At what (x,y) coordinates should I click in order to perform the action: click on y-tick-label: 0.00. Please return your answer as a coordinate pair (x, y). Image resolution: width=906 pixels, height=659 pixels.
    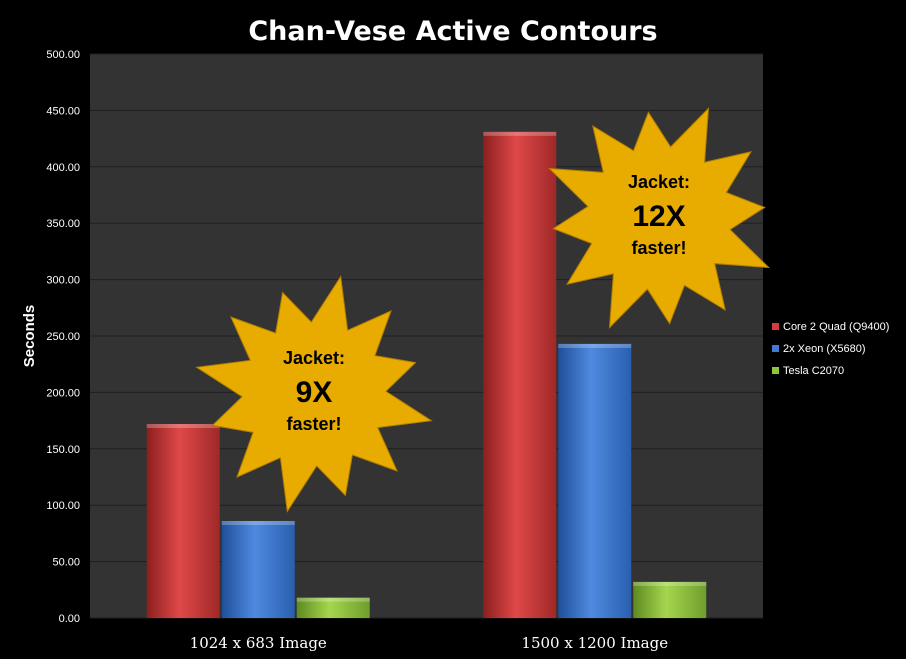
    Looking at the image, I should click on (69, 619).